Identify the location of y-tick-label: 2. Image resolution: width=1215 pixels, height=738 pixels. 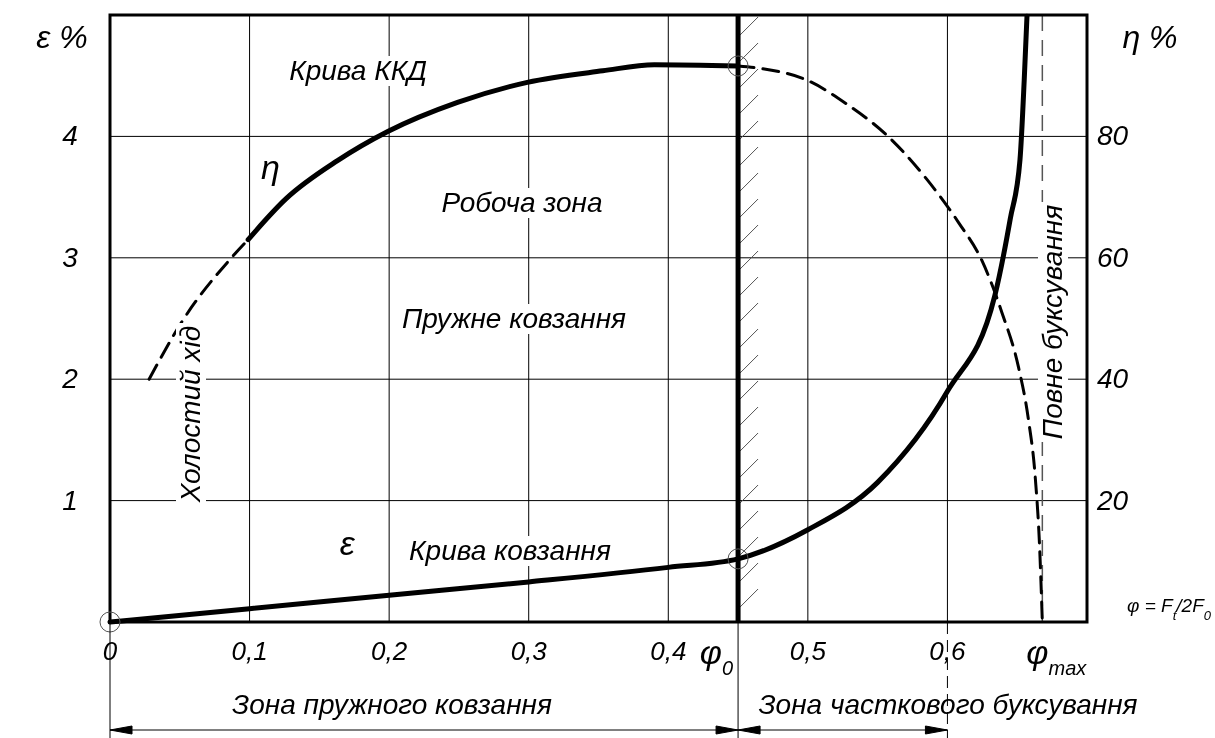
(70, 379).